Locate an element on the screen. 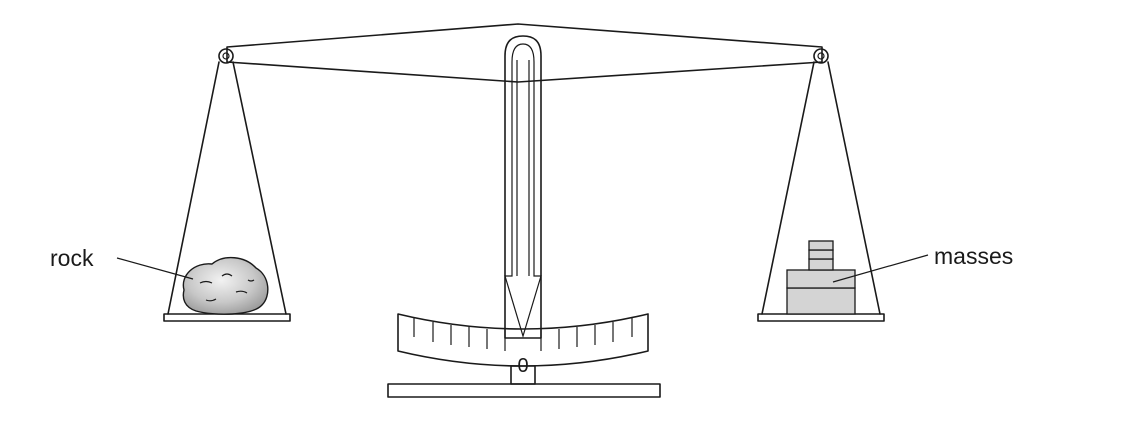 The image size is (1130, 430). scale-ticks is located at coordinates (523, 334).